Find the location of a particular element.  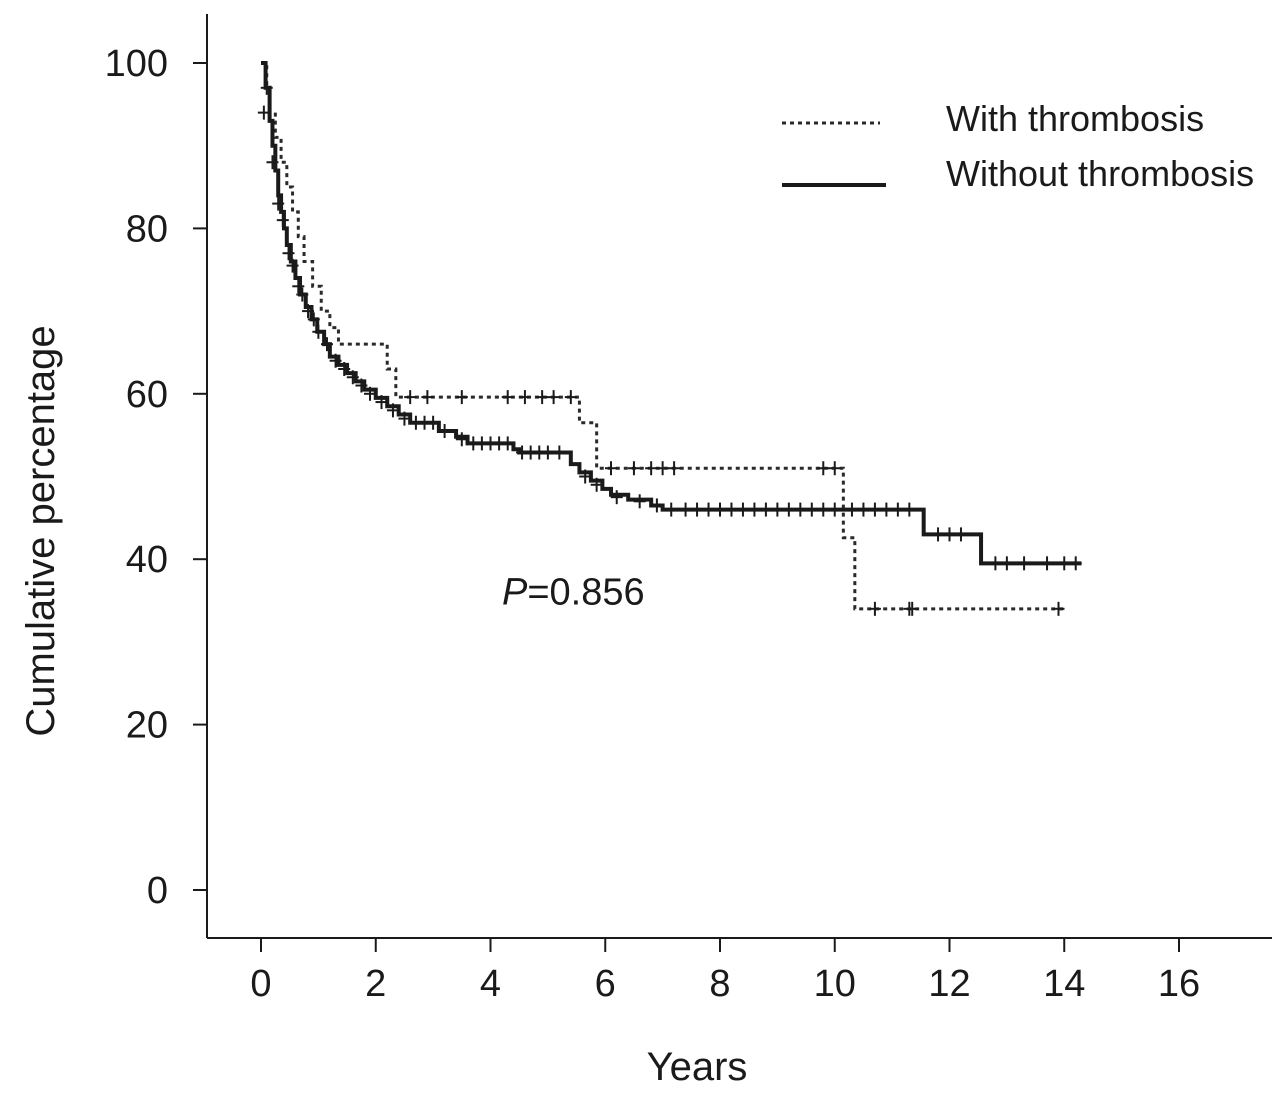

legend-label-with-thrombosis: With thrombosis is located at coordinates (1075, 118).